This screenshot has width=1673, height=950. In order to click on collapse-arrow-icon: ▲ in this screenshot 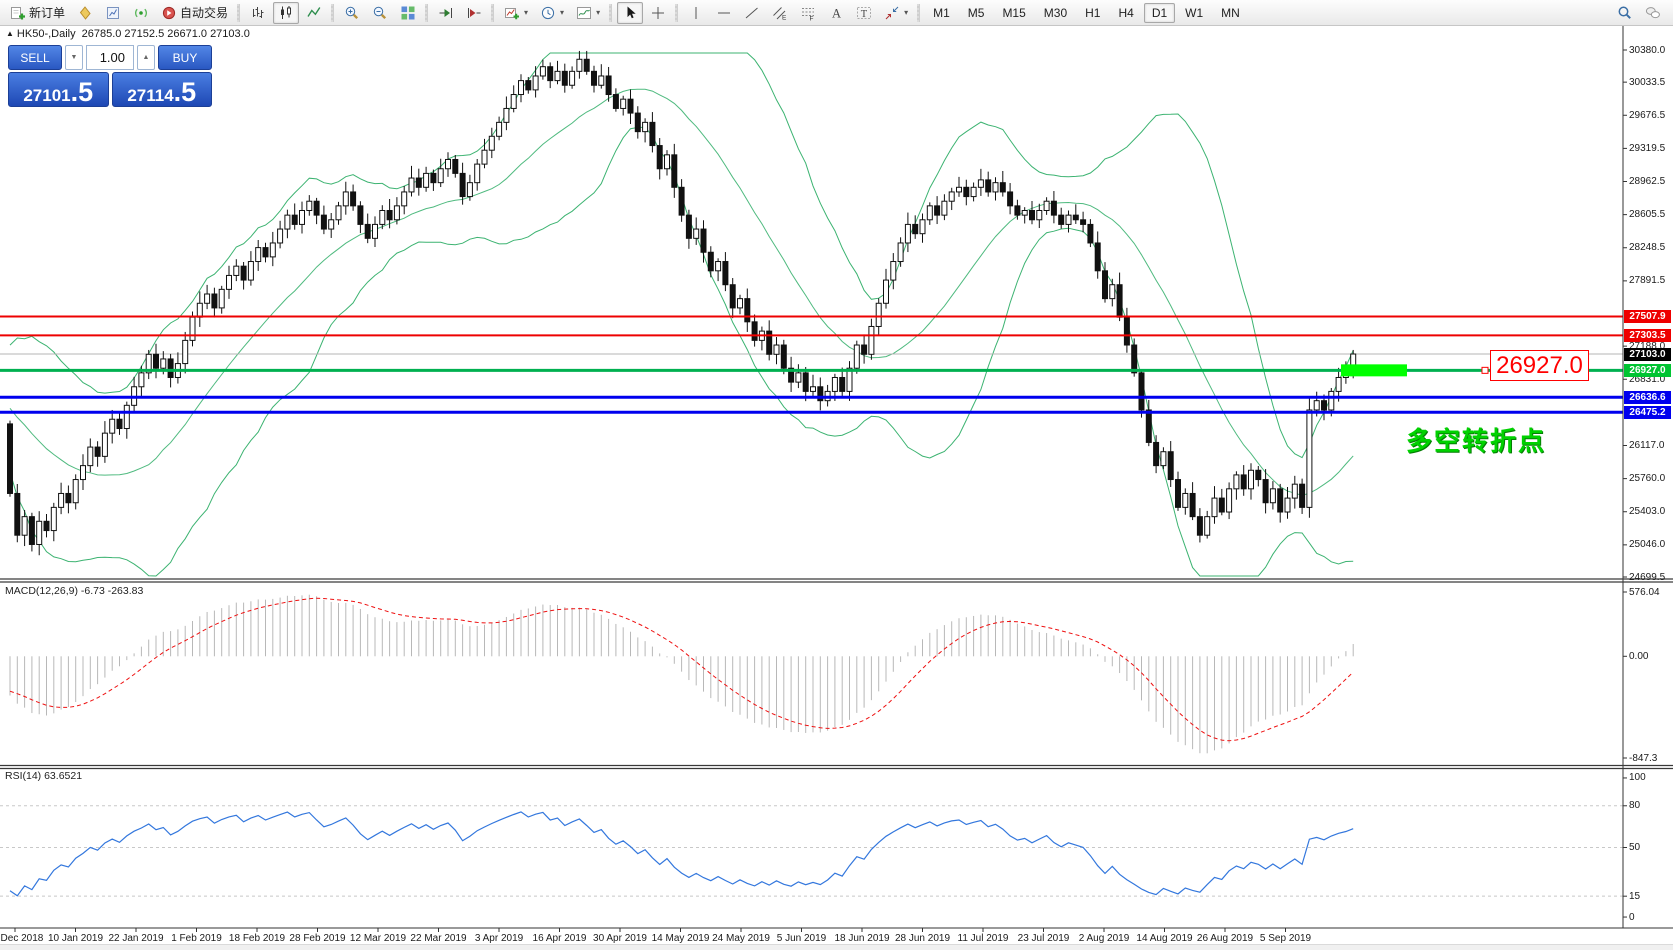, I will do `click(10, 33)`.